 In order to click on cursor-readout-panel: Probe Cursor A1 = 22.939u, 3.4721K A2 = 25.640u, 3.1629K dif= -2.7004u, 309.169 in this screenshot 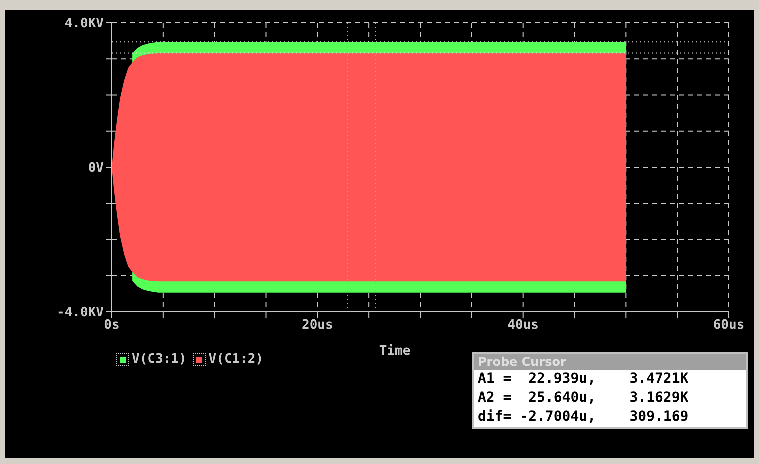, I will do `click(610, 390)`.